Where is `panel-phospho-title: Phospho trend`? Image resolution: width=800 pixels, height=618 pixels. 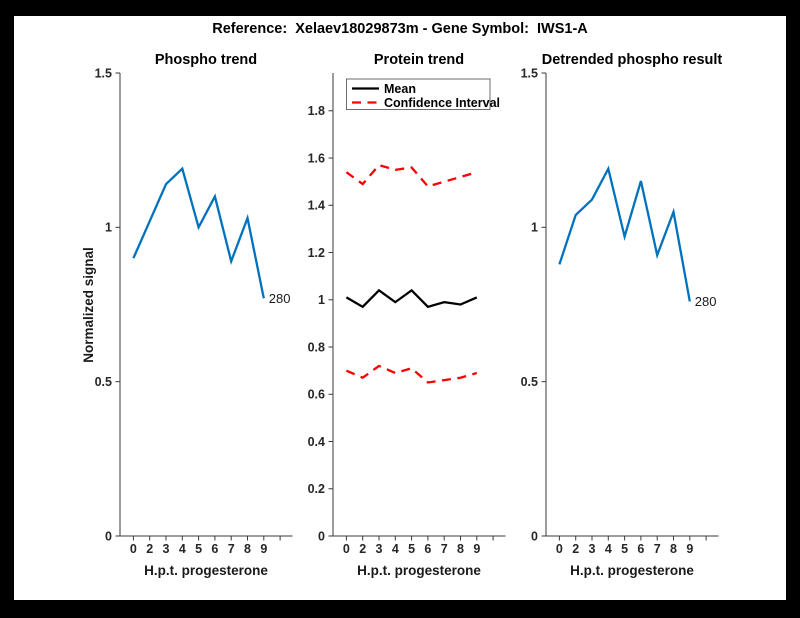 panel-phospho-title: Phospho trend is located at coordinates (206, 60).